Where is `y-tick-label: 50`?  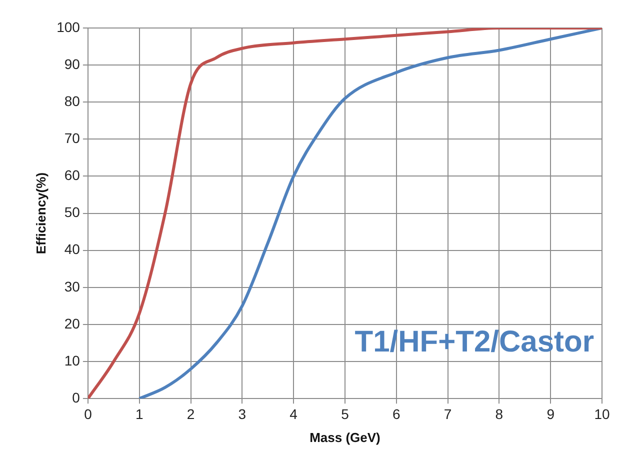 y-tick-label: 50 is located at coordinates (72, 212).